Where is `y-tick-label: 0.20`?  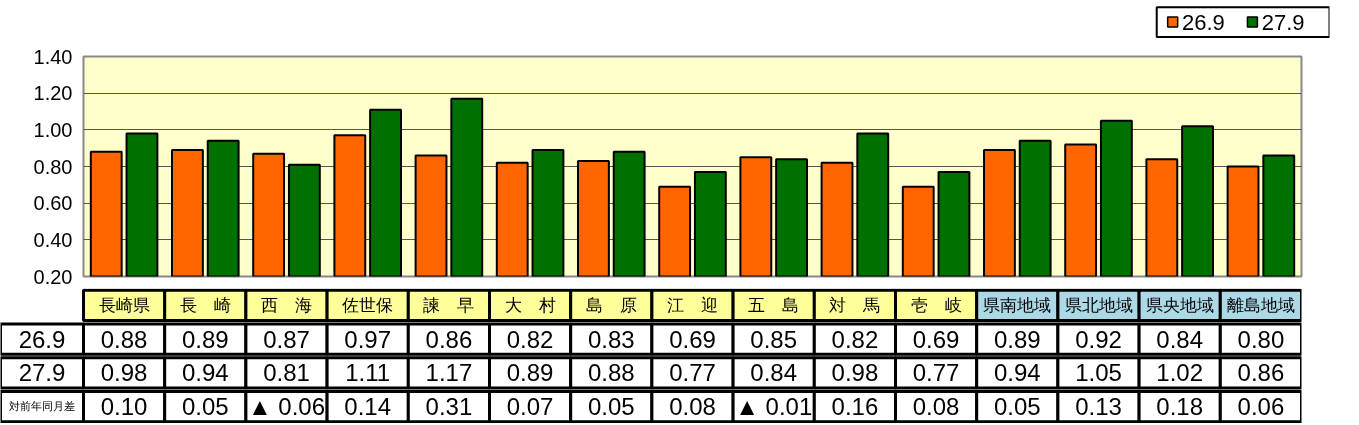 y-tick-label: 0.20 is located at coordinates (53, 276).